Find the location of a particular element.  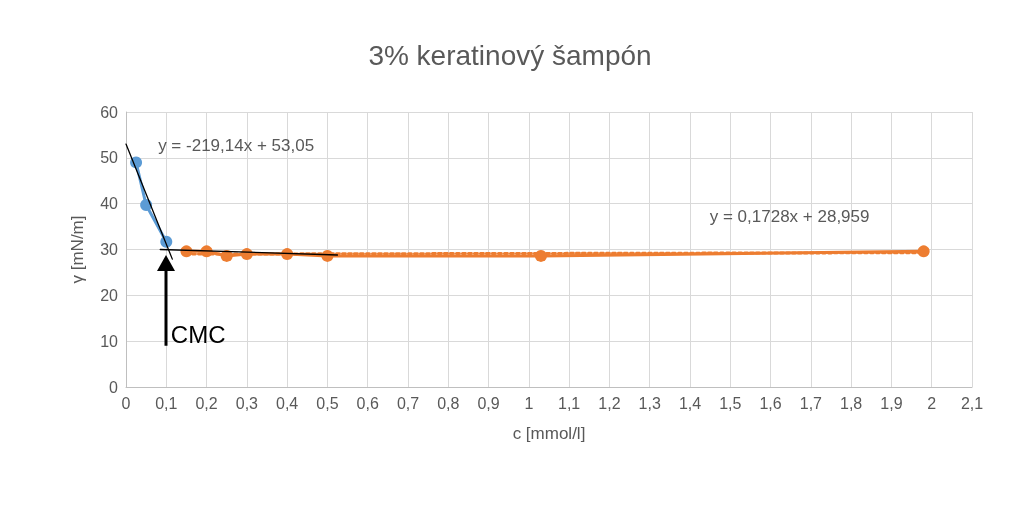

x-tick-label: 1,5 is located at coordinates (730, 403).